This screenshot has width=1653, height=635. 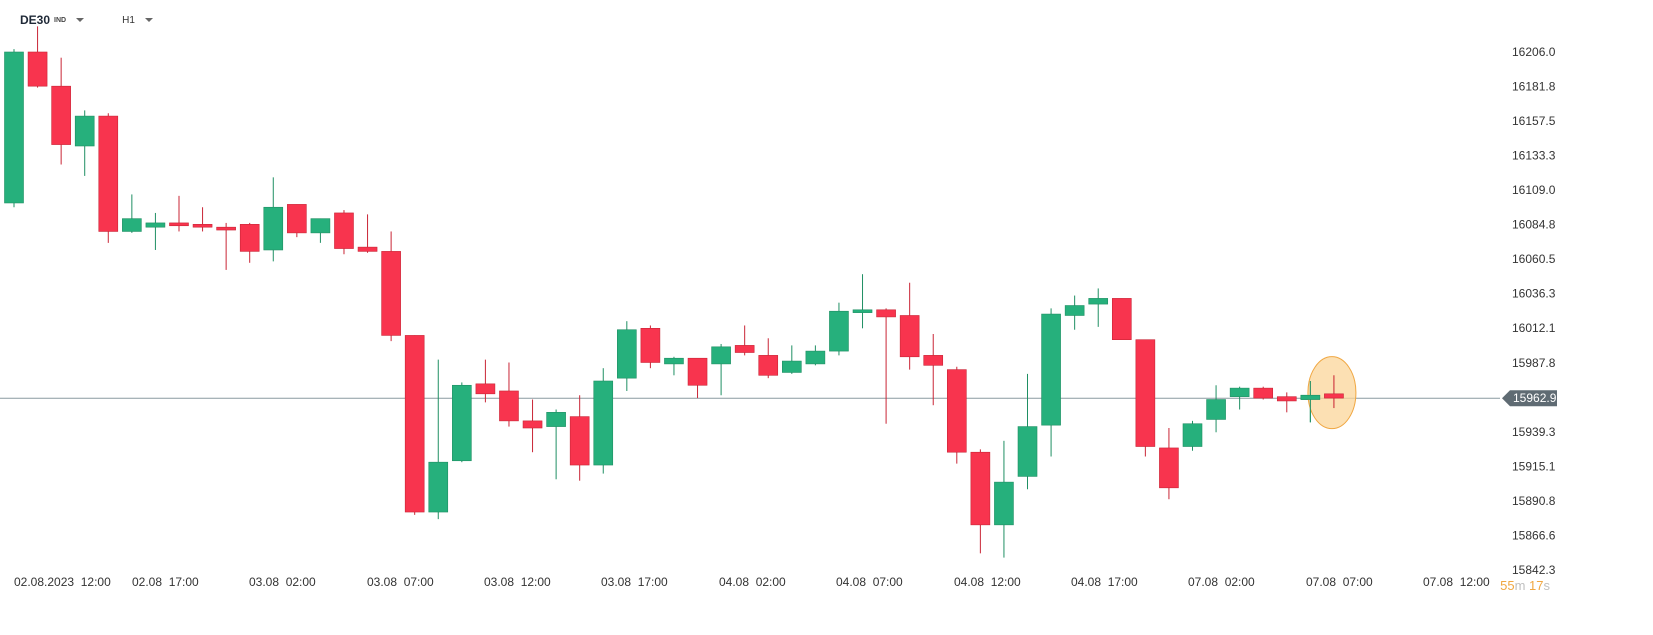 What do you see at coordinates (1332, 393) in the screenshot?
I see `last-candle-highlight` at bounding box center [1332, 393].